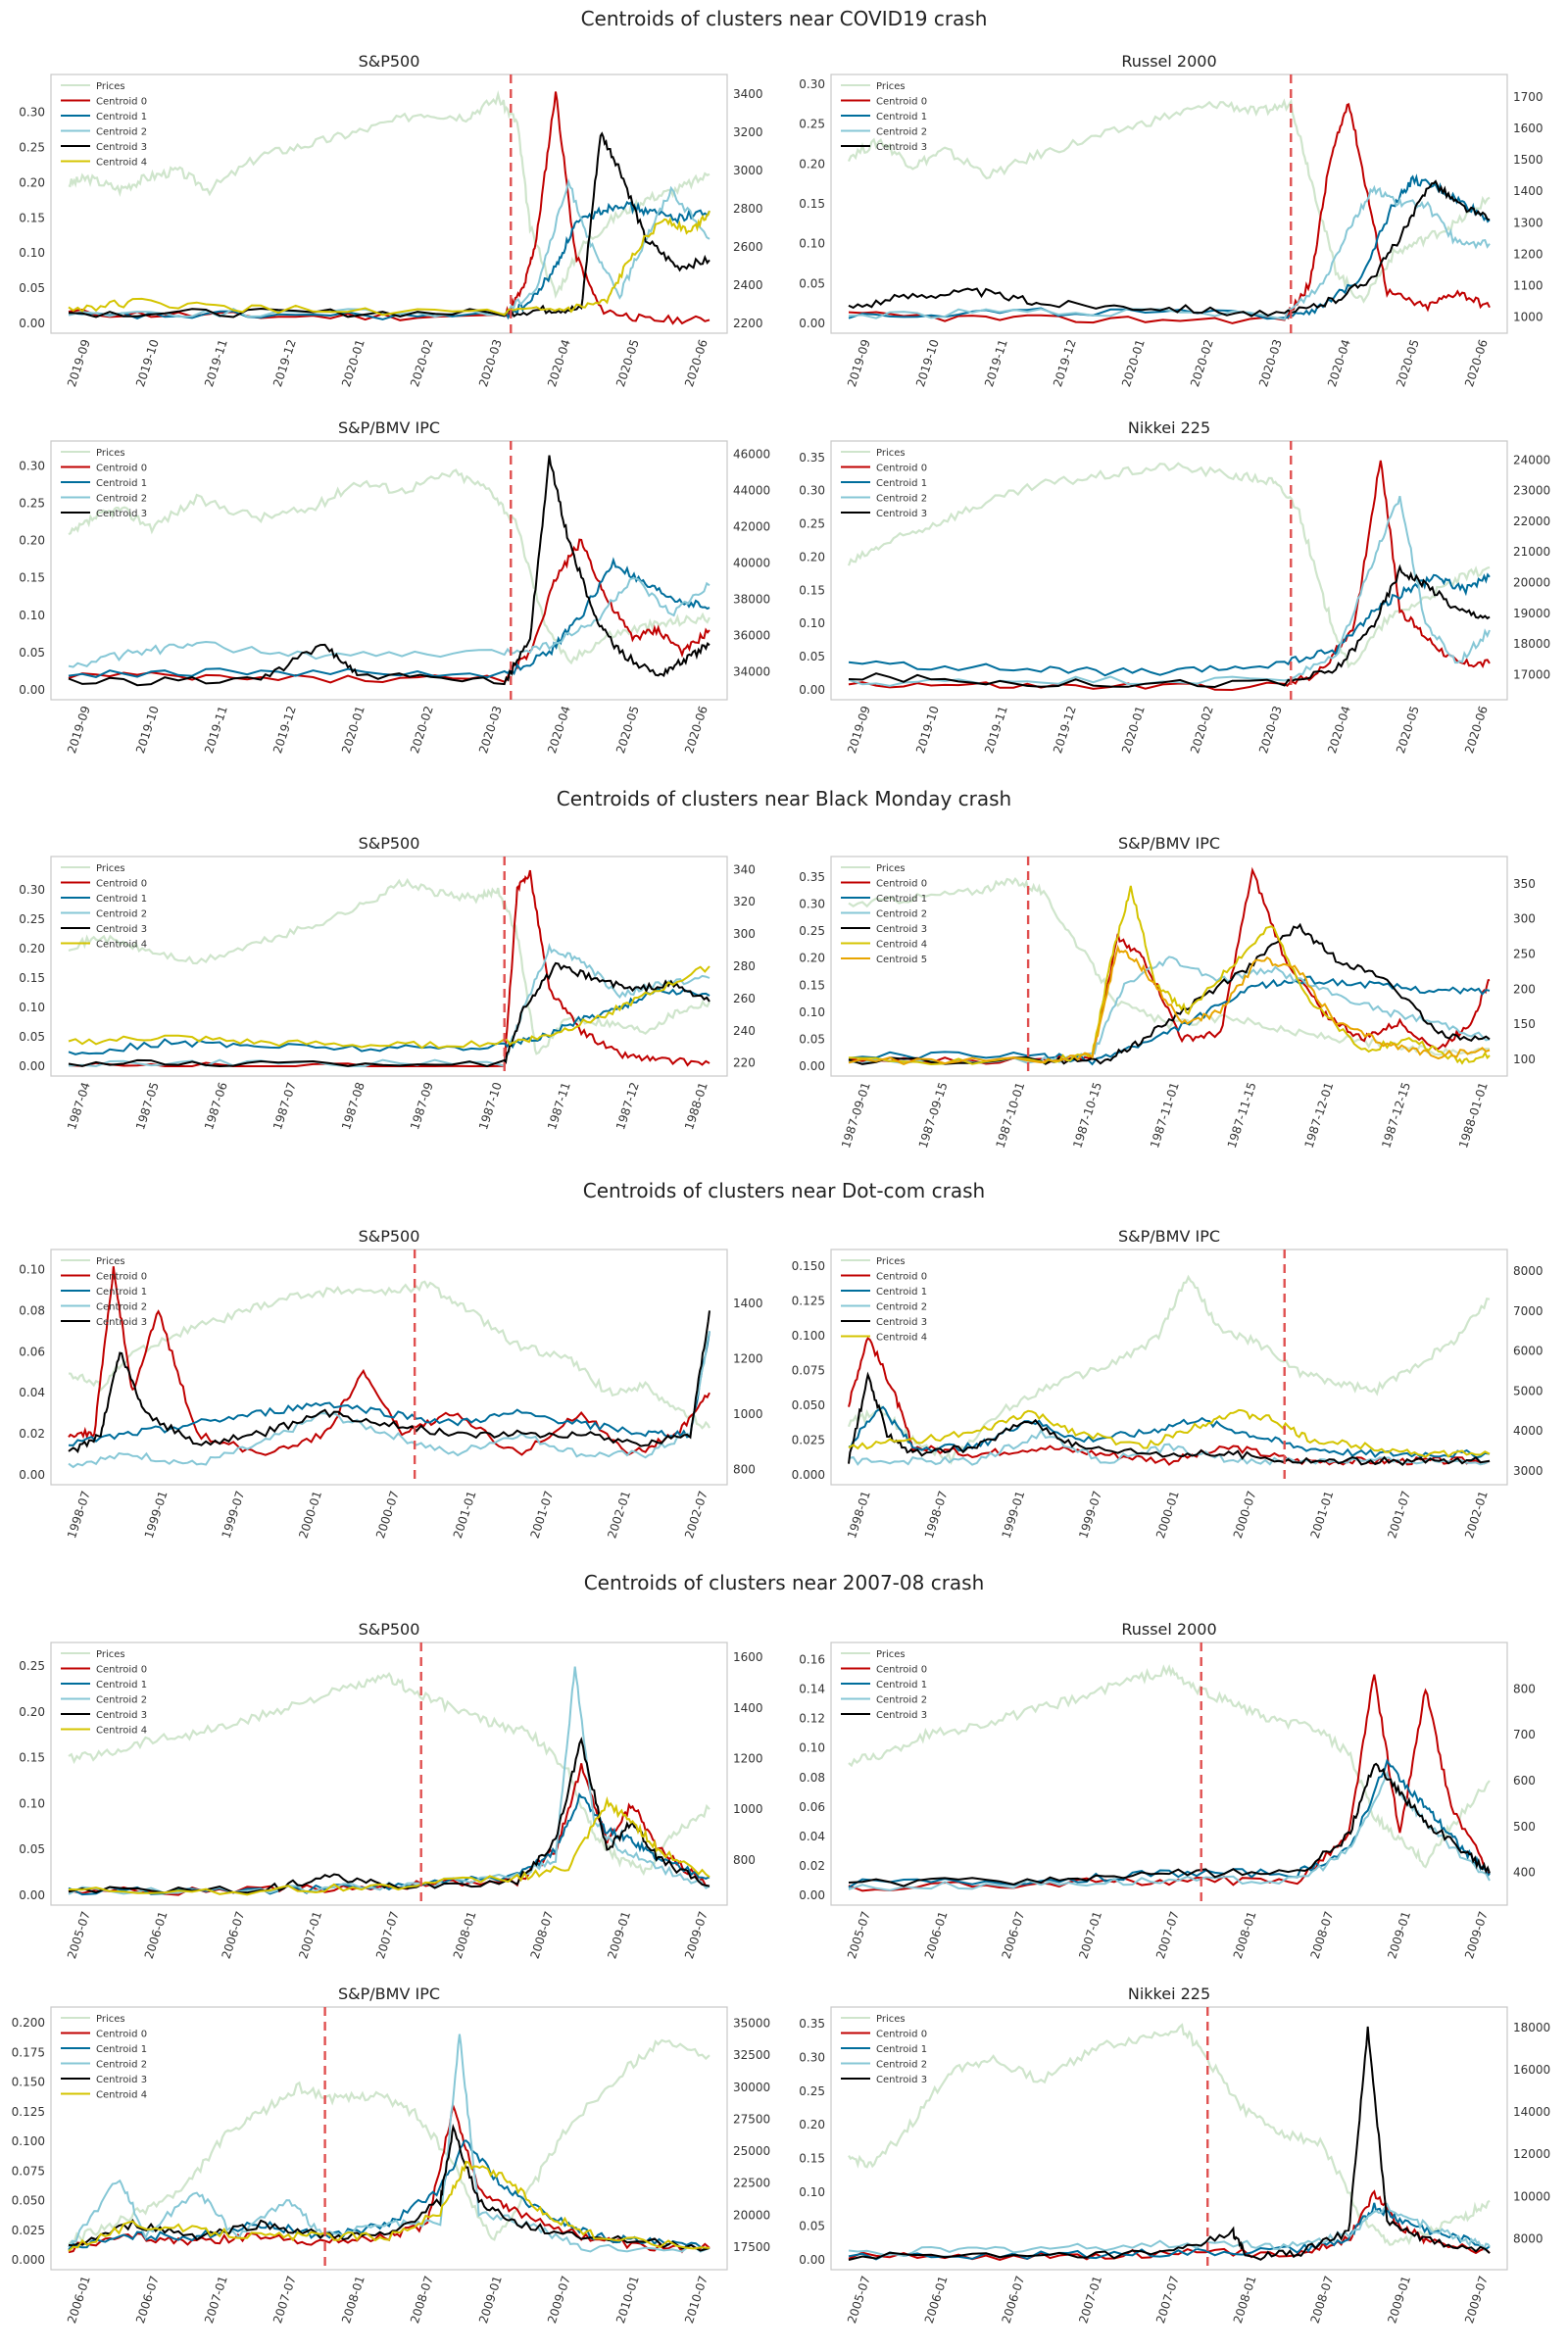  What do you see at coordinates (284, 730) in the screenshot?
I see `x-tick-label: 2019-12` at bounding box center [284, 730].